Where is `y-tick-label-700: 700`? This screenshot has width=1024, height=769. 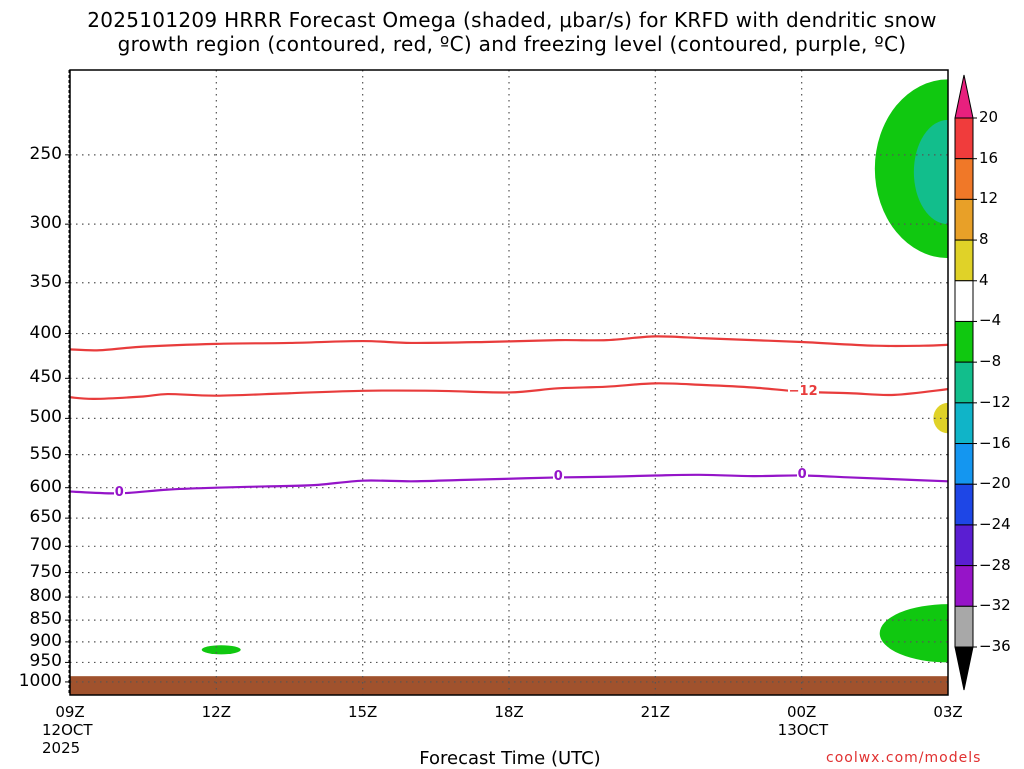
y-tick-label-700: 700 is located at coordinates (45, 545).